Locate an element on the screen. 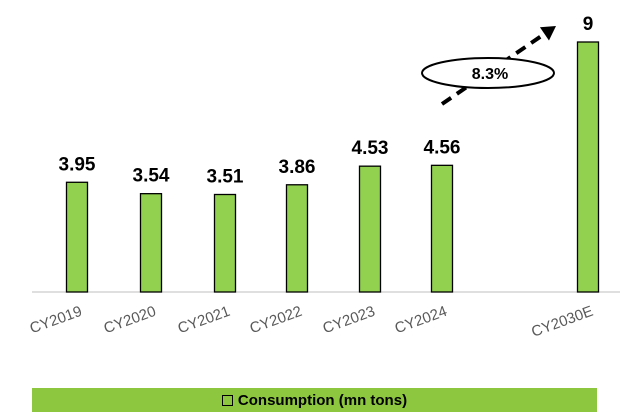 Image resolution: width=629 pixels, height=413 pixels. value-label-cy2022: 3.86 is located at coordinates (297, 167).